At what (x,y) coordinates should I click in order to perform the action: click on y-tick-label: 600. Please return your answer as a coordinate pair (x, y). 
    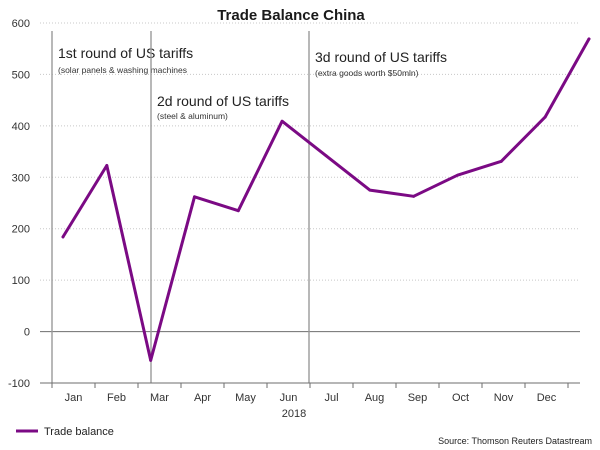
    Looking at the image, I should click on (21, 24).